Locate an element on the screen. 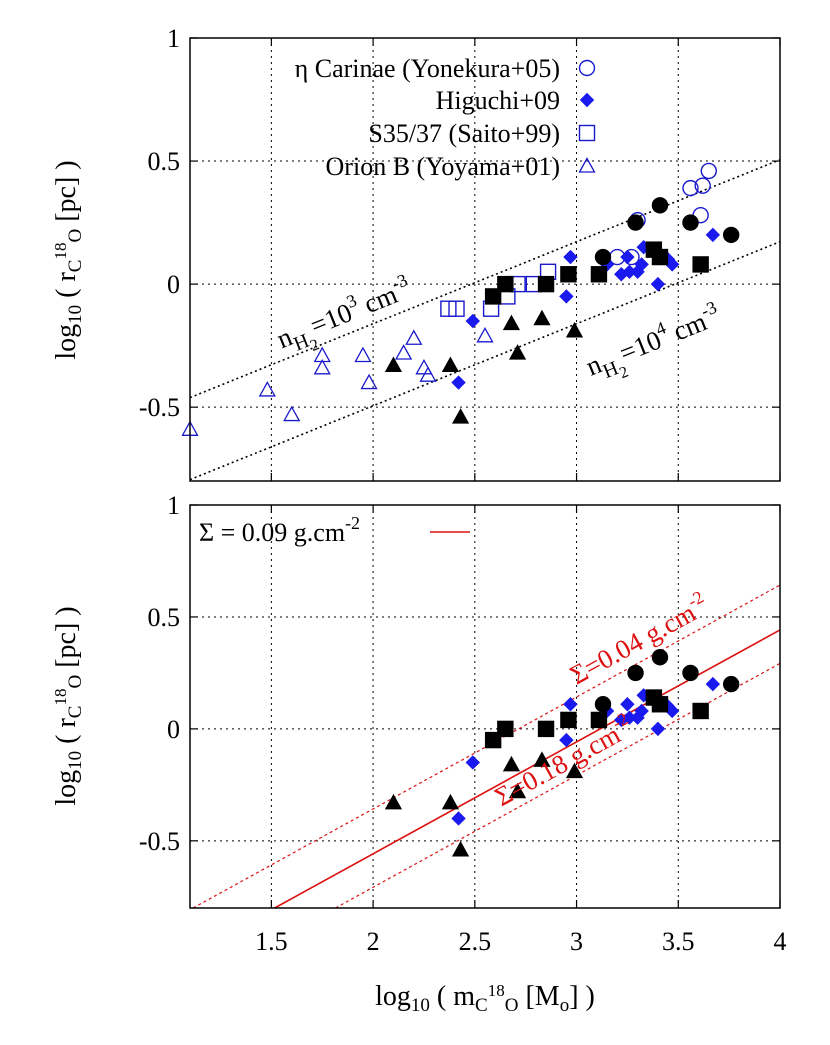 This screenshot has width=830, height=1045. surface-density-line is located at coordinates (558, 785).